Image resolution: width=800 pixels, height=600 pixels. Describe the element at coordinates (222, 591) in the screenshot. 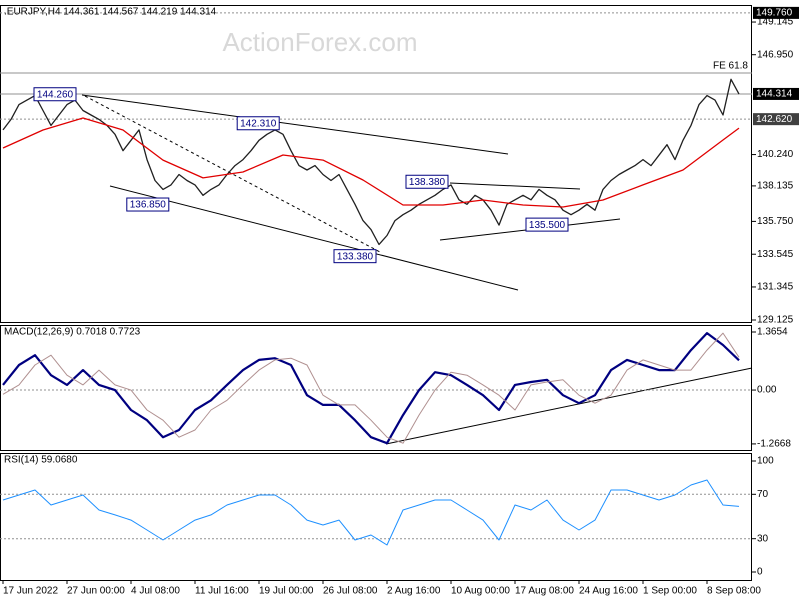

I see `x-tick-label: 11 Jul 16:00` at that location.